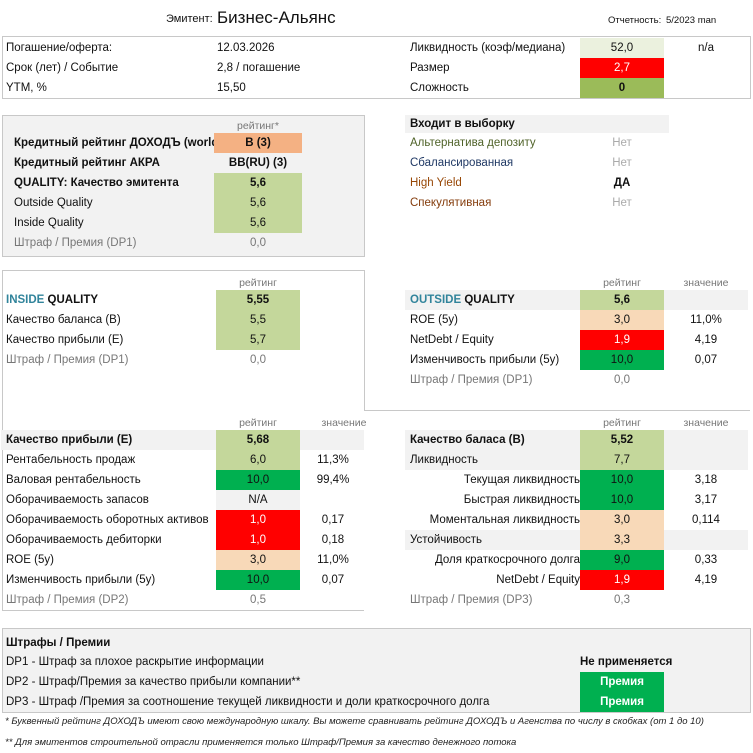 The width and height of the screenshot is (753, 753). What do you see at coordinates (507, 560) in the screenshot?
I see `row-label: Доля краткосрочного долга` at bounding box center [507, 560].